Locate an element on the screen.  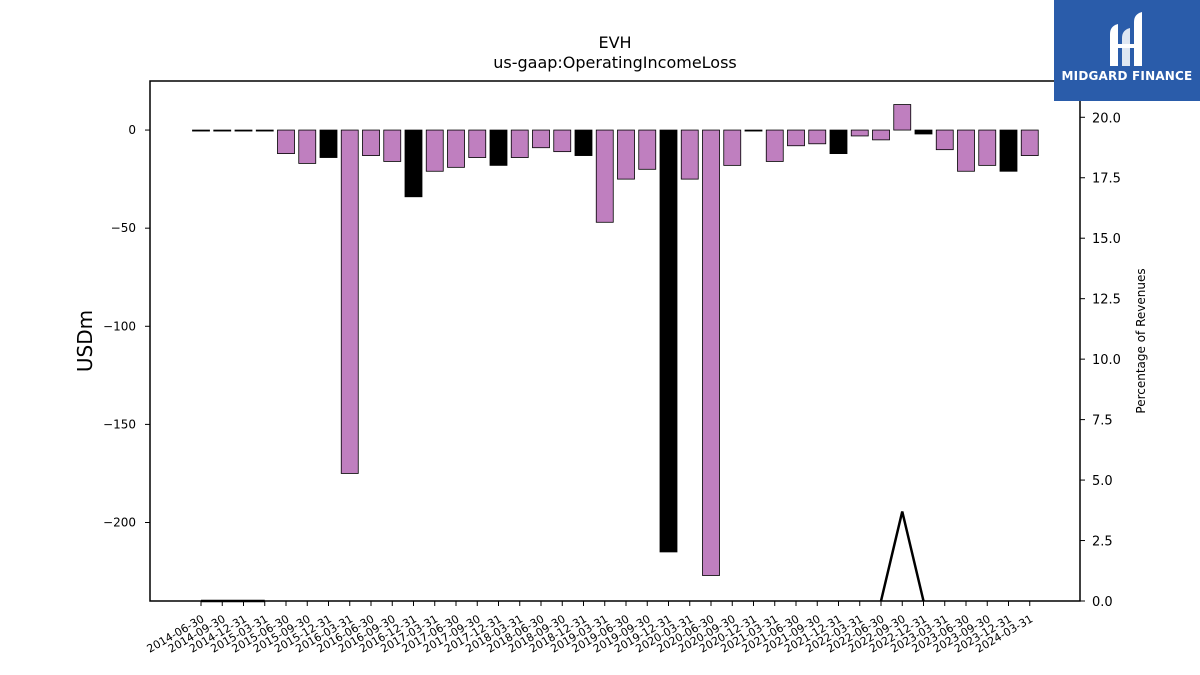
y2-tick-label: 7.5 is located at coordinates (1102, 421).